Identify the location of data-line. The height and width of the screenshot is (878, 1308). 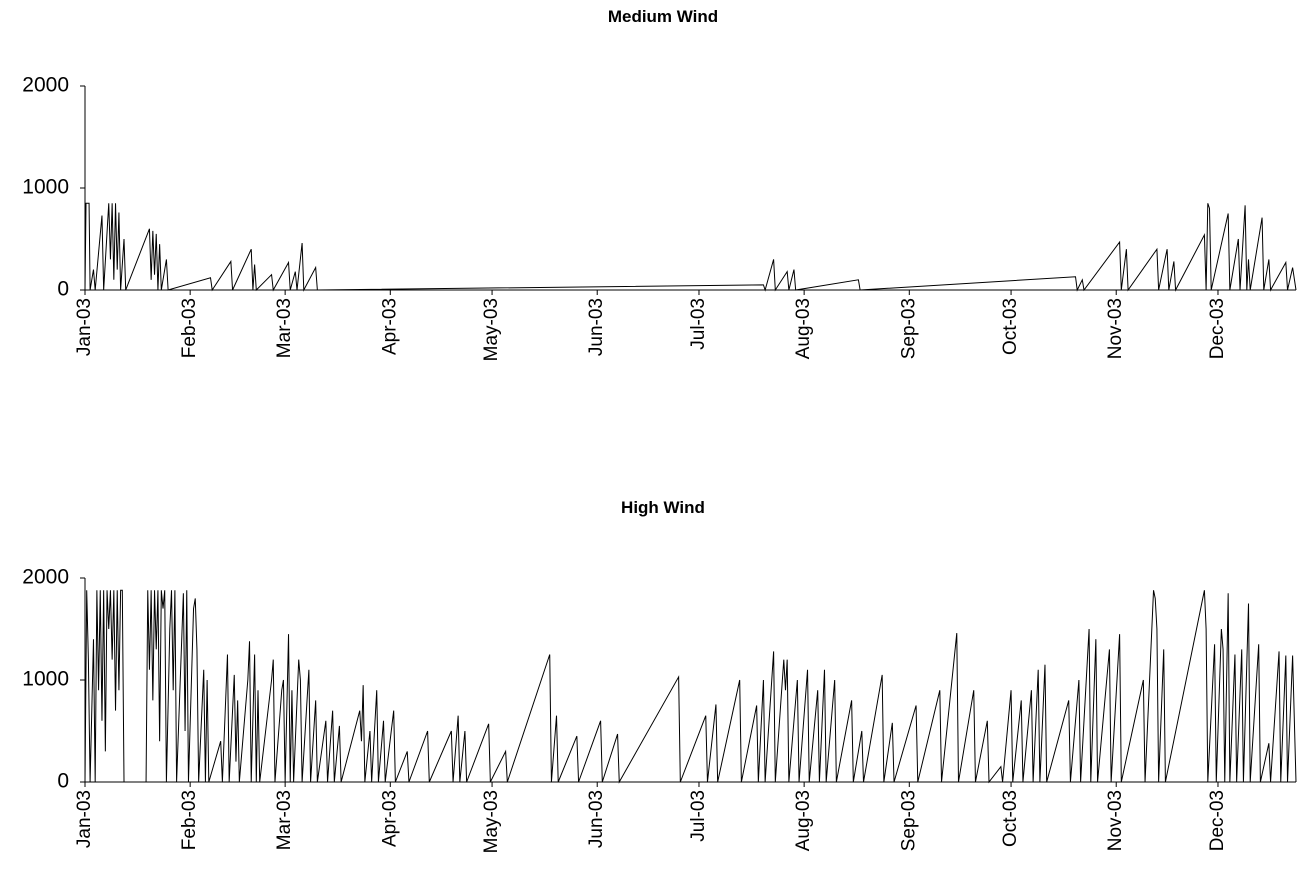
(690, 247).